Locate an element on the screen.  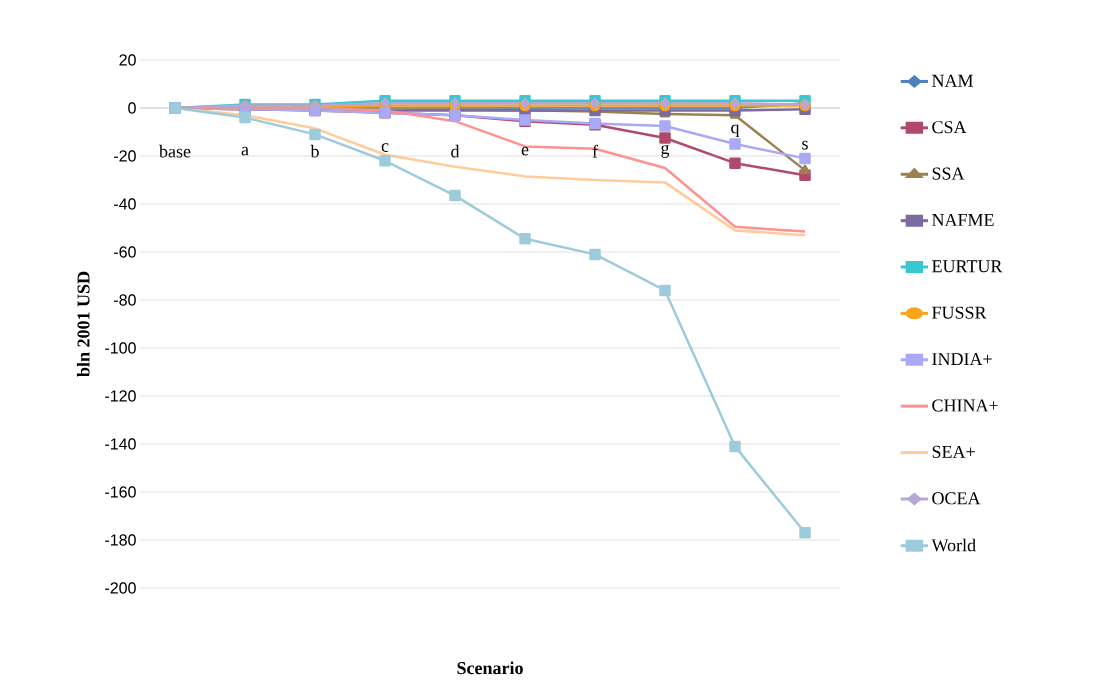
x-tick-label: s is located at coordinates (805, 145).